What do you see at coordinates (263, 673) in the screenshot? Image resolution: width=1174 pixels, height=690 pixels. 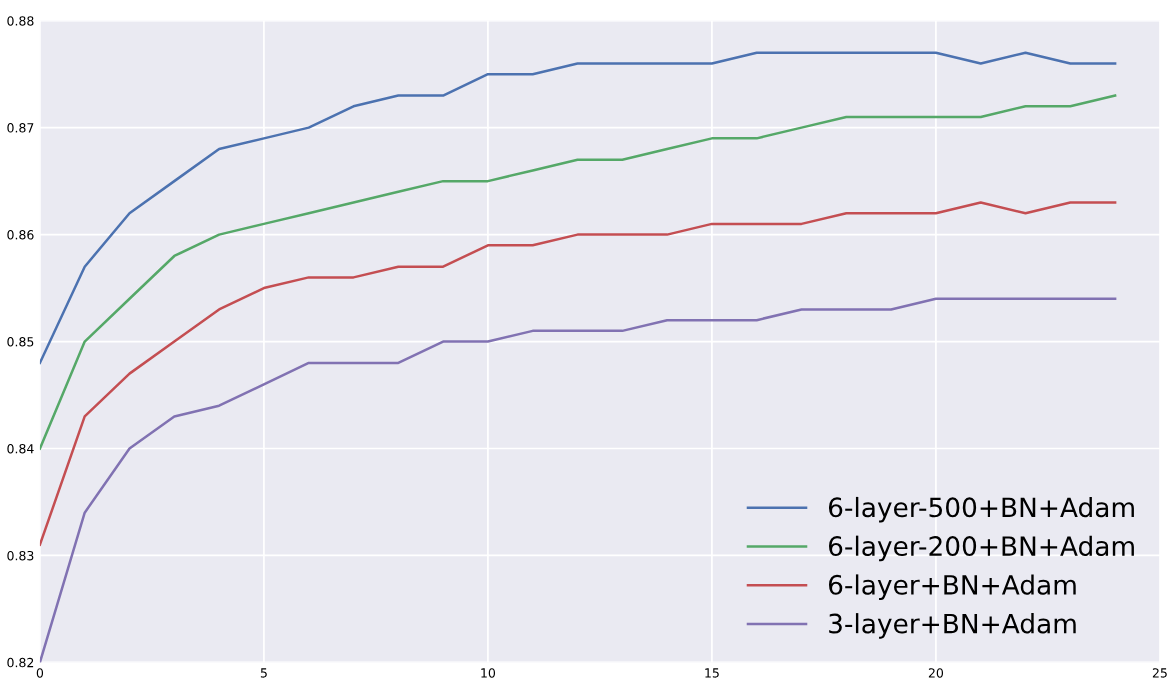 I see `x-tick-label: 5` at bounding box center [263, 673].